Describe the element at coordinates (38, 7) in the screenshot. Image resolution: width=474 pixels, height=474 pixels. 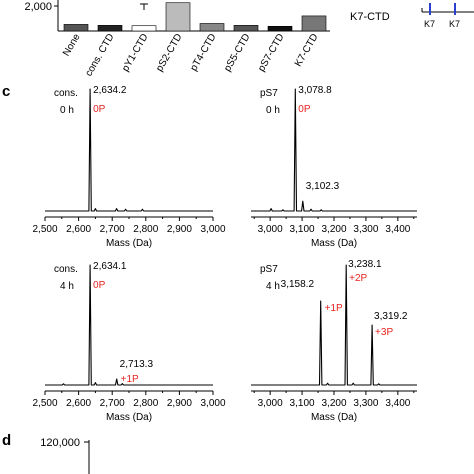
I see `top-y-tick-label: 2,000` at that location.